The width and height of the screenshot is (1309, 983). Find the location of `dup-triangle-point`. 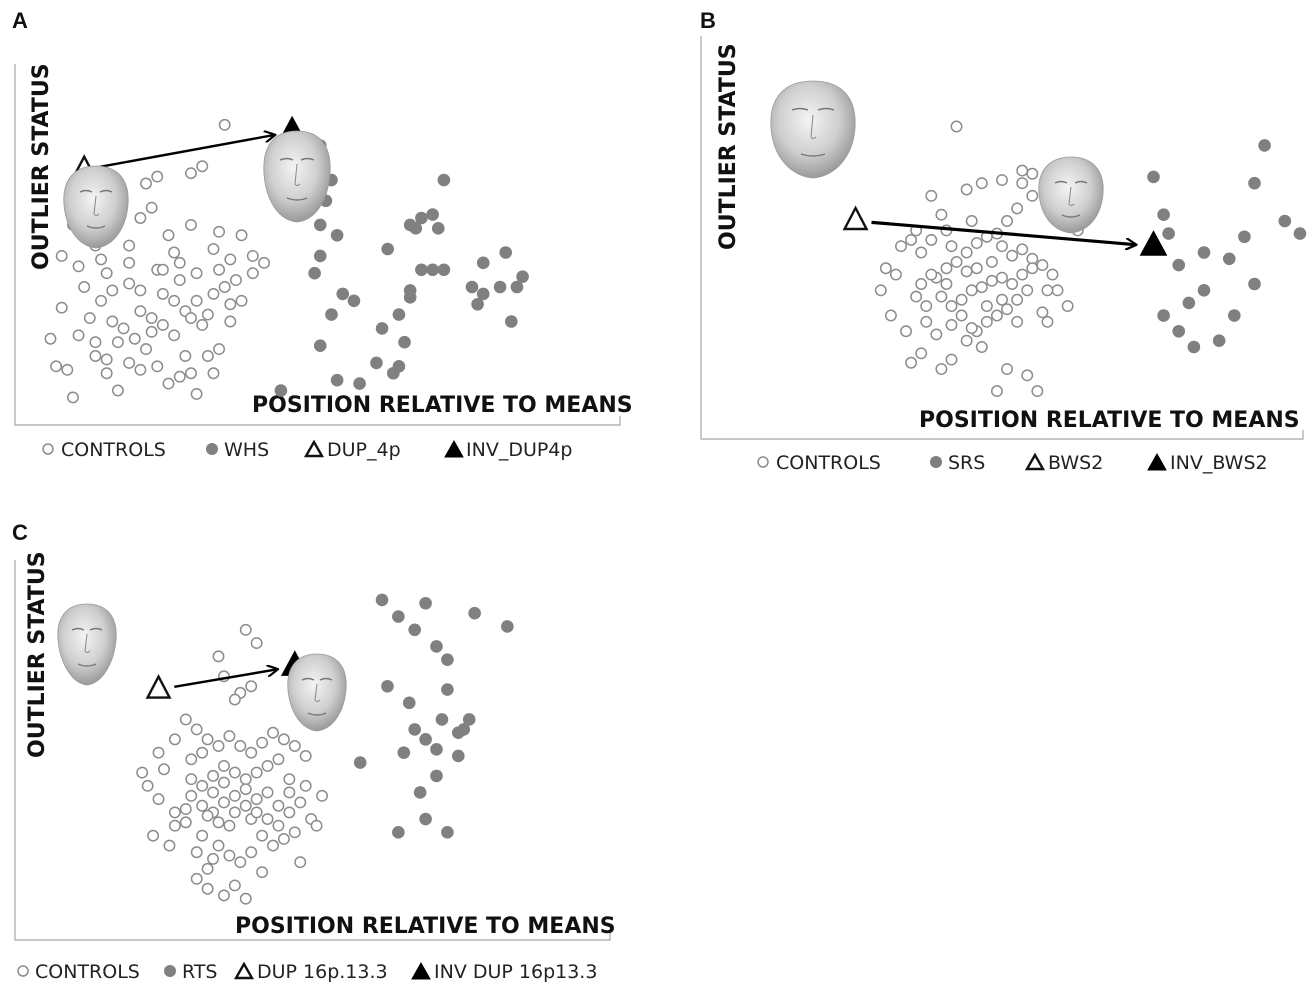

dup-triangle-point is located at coordinates (855, 218).